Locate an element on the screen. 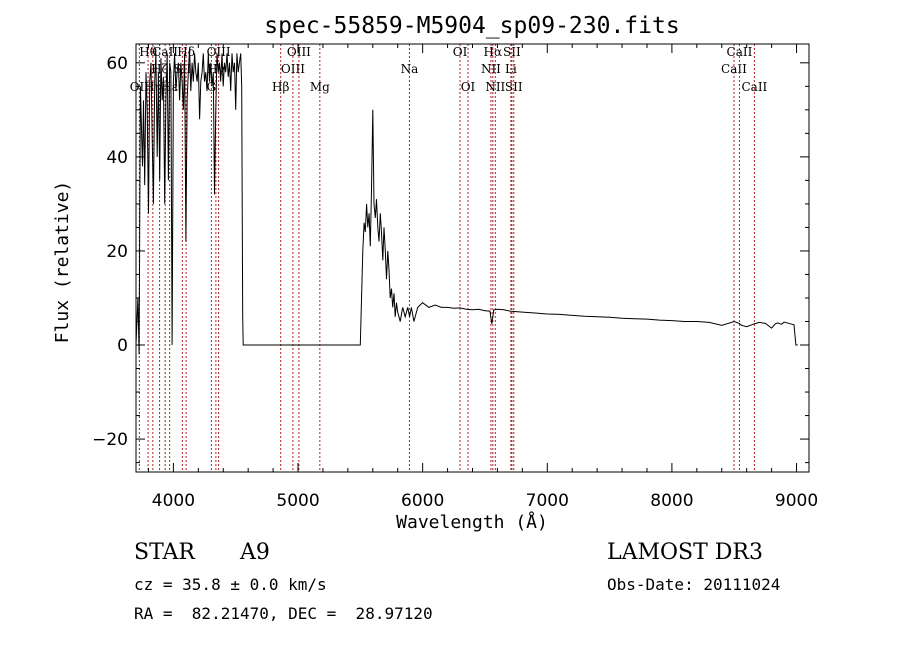 Image resolution: width=900 pixels, height=649 pixels. survey-name: LAMOST DR3 is located at coordinates (685, 552).